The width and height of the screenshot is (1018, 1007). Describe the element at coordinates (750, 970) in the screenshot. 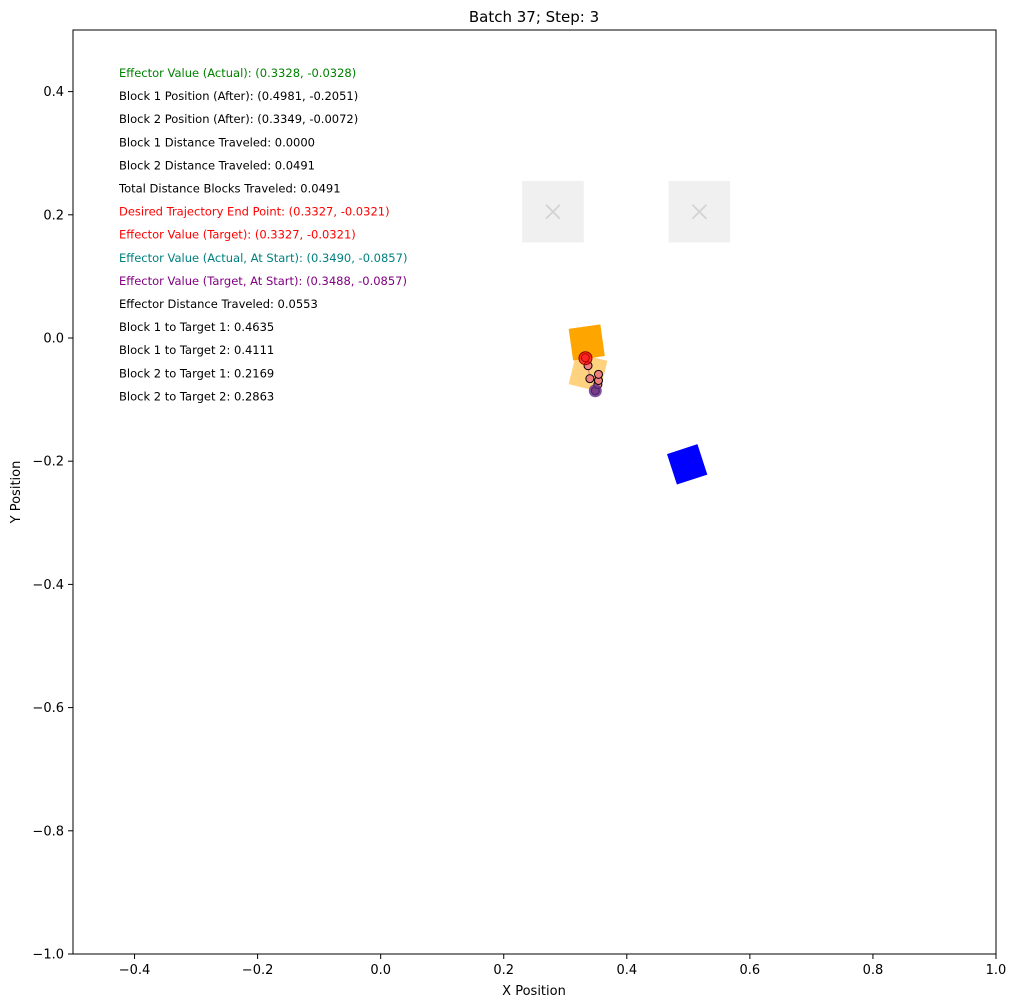

I see `x-tick-label: 0.6` at that location.